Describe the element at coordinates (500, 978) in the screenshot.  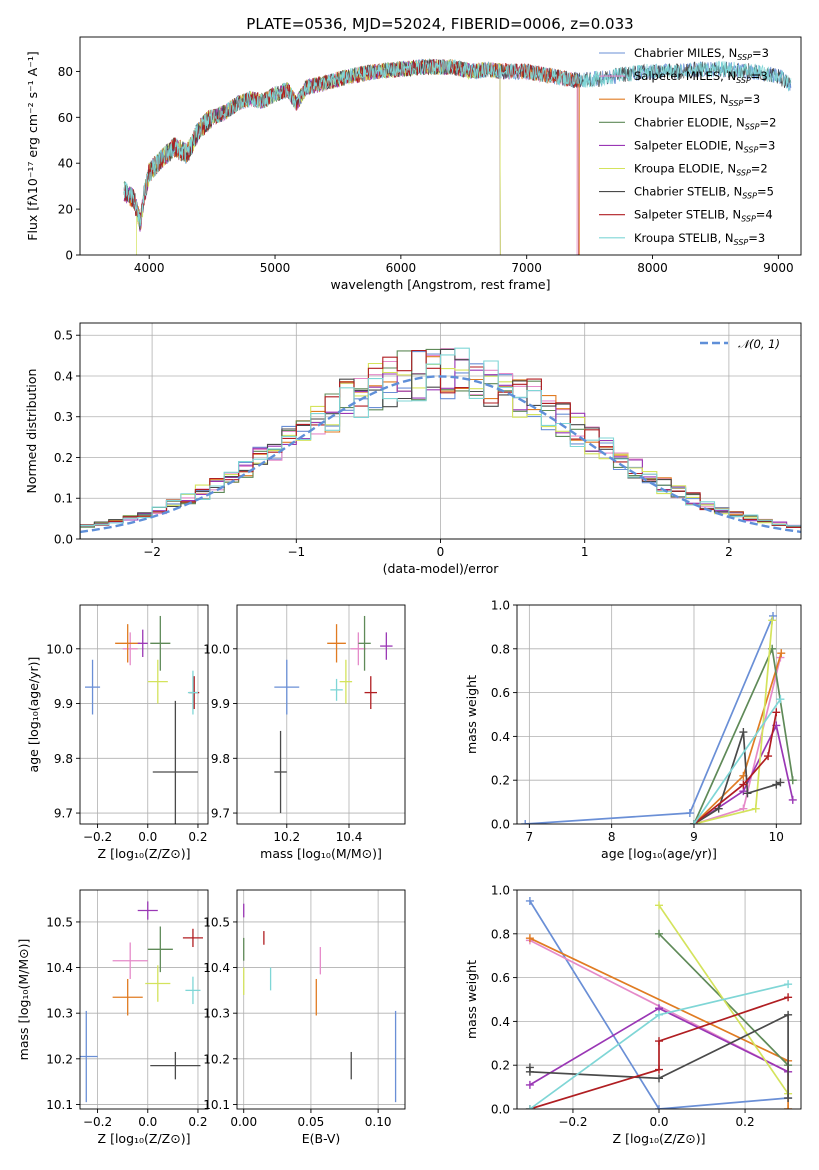
I see `y-tick-label: 0.6` at that location.